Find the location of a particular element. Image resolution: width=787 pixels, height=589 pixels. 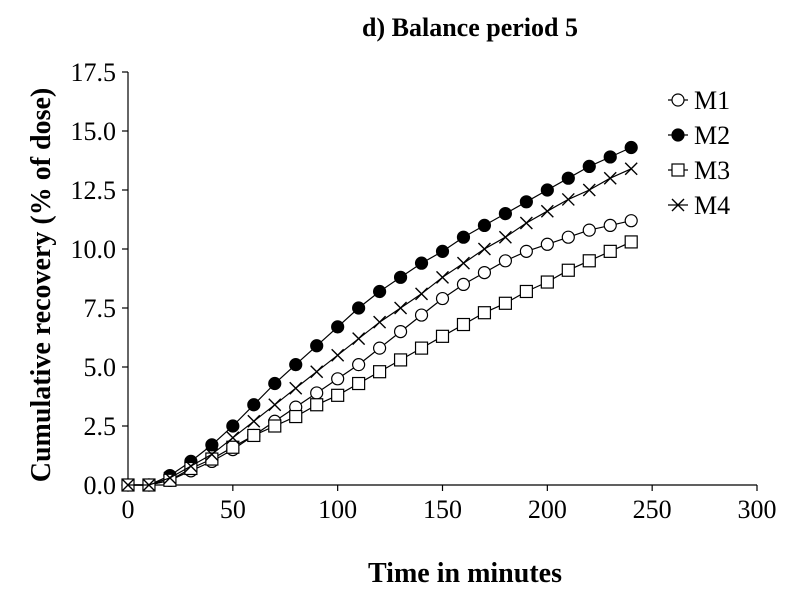

legend-label: M2 is located at coordinates (712, 135).